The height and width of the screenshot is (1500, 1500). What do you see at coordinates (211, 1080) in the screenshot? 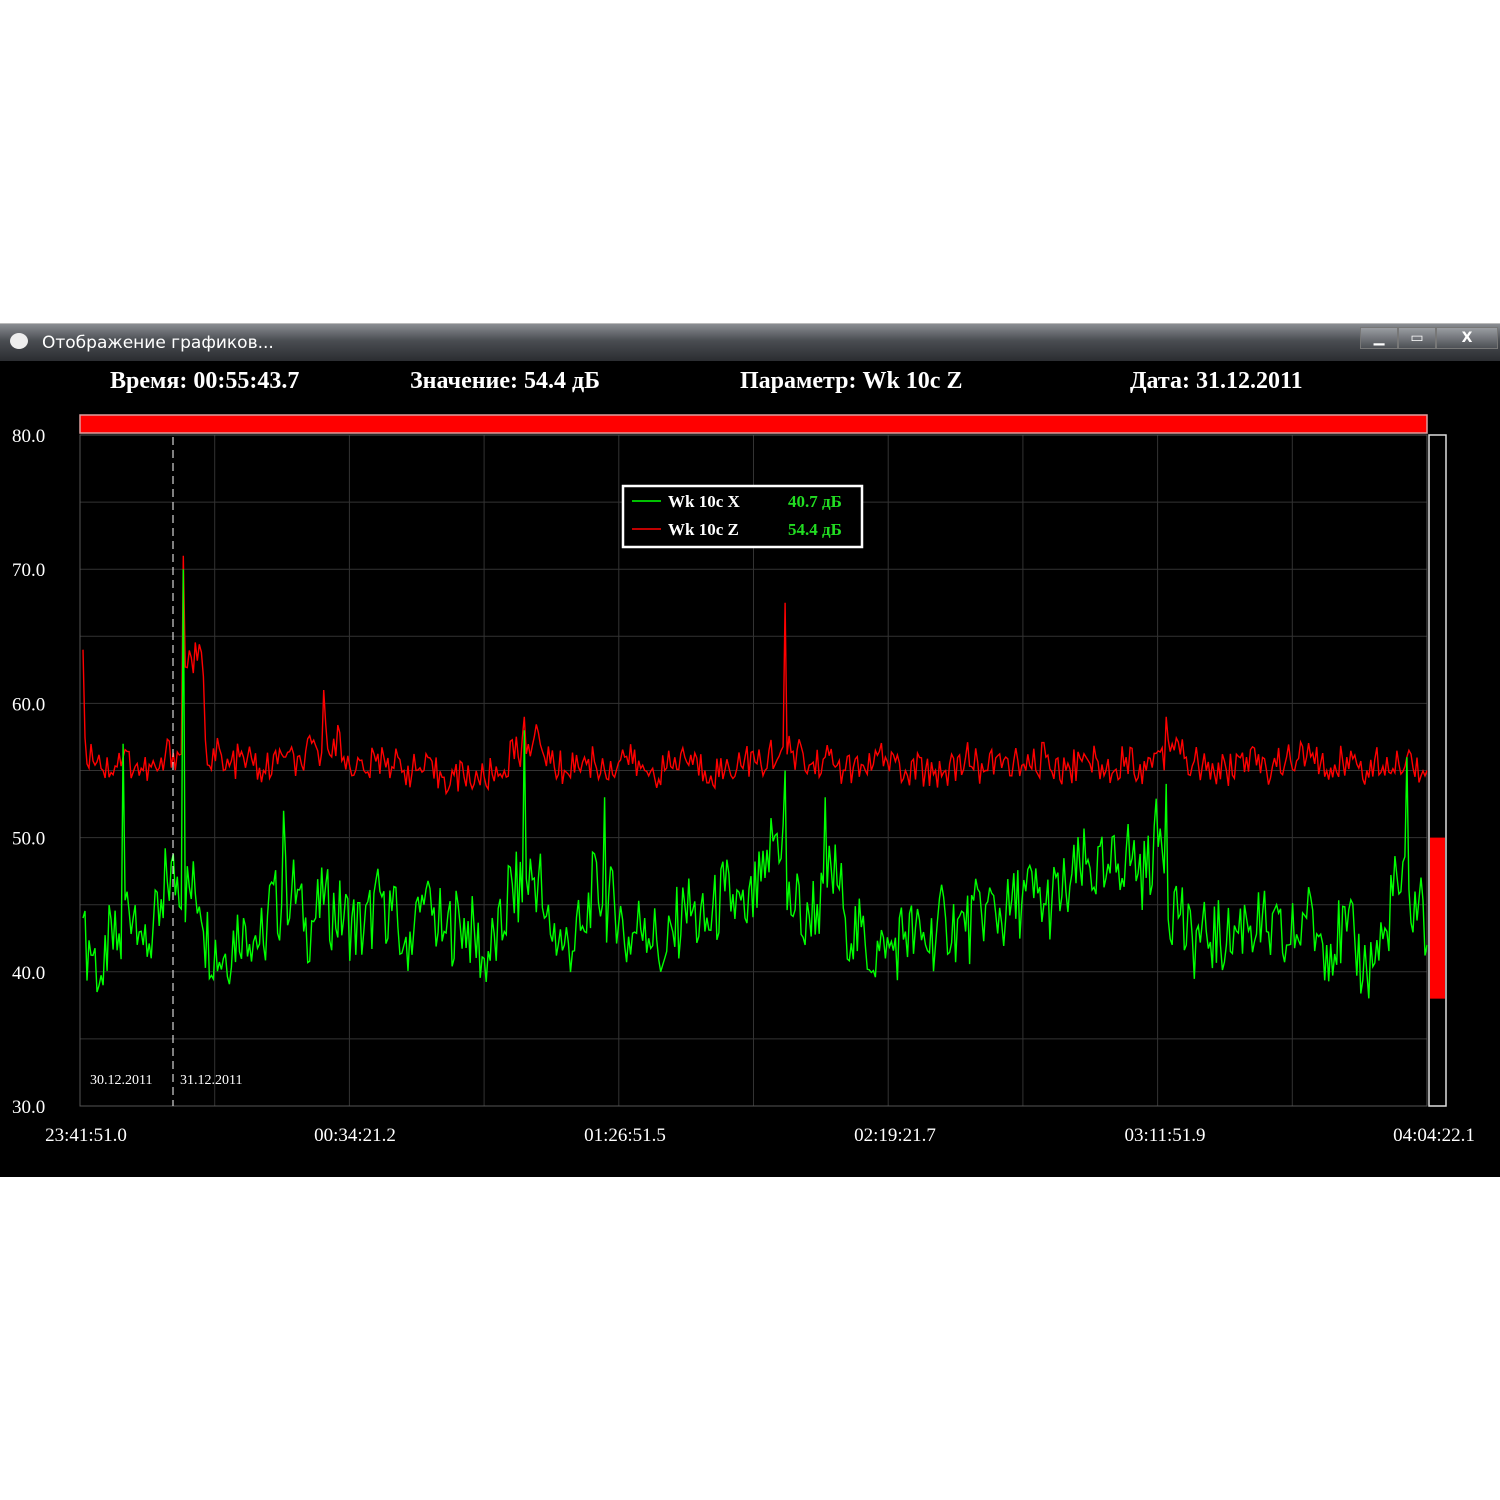
I see `date-label: 31.12.2011` at bounding box center [211, 1080].